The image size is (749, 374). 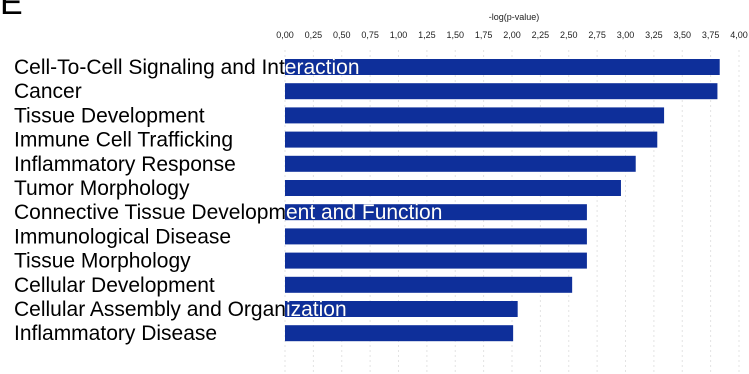 What do you see at coordinates (314, 35) in the screenshot?
I see `x-tick-label: 0,25` at bounding box center [314, 35].